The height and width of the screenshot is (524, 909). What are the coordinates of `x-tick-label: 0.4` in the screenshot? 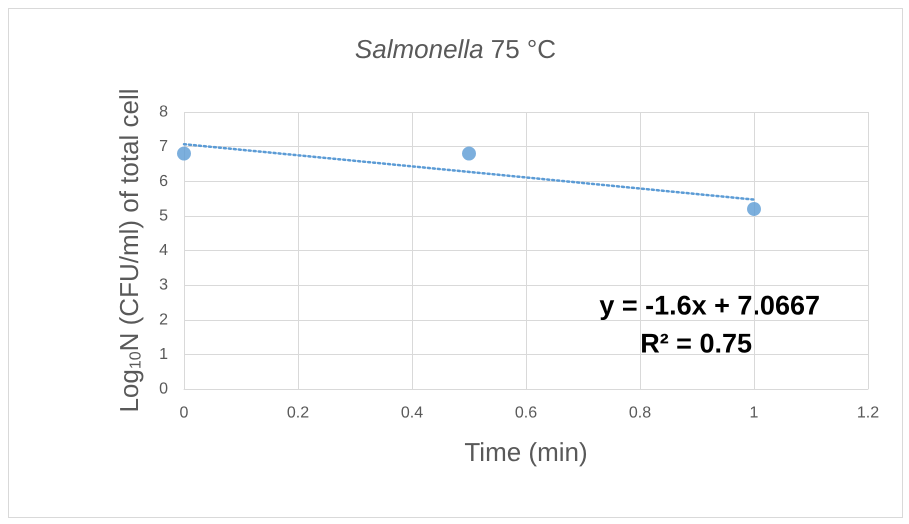 It's located at (412, 413).